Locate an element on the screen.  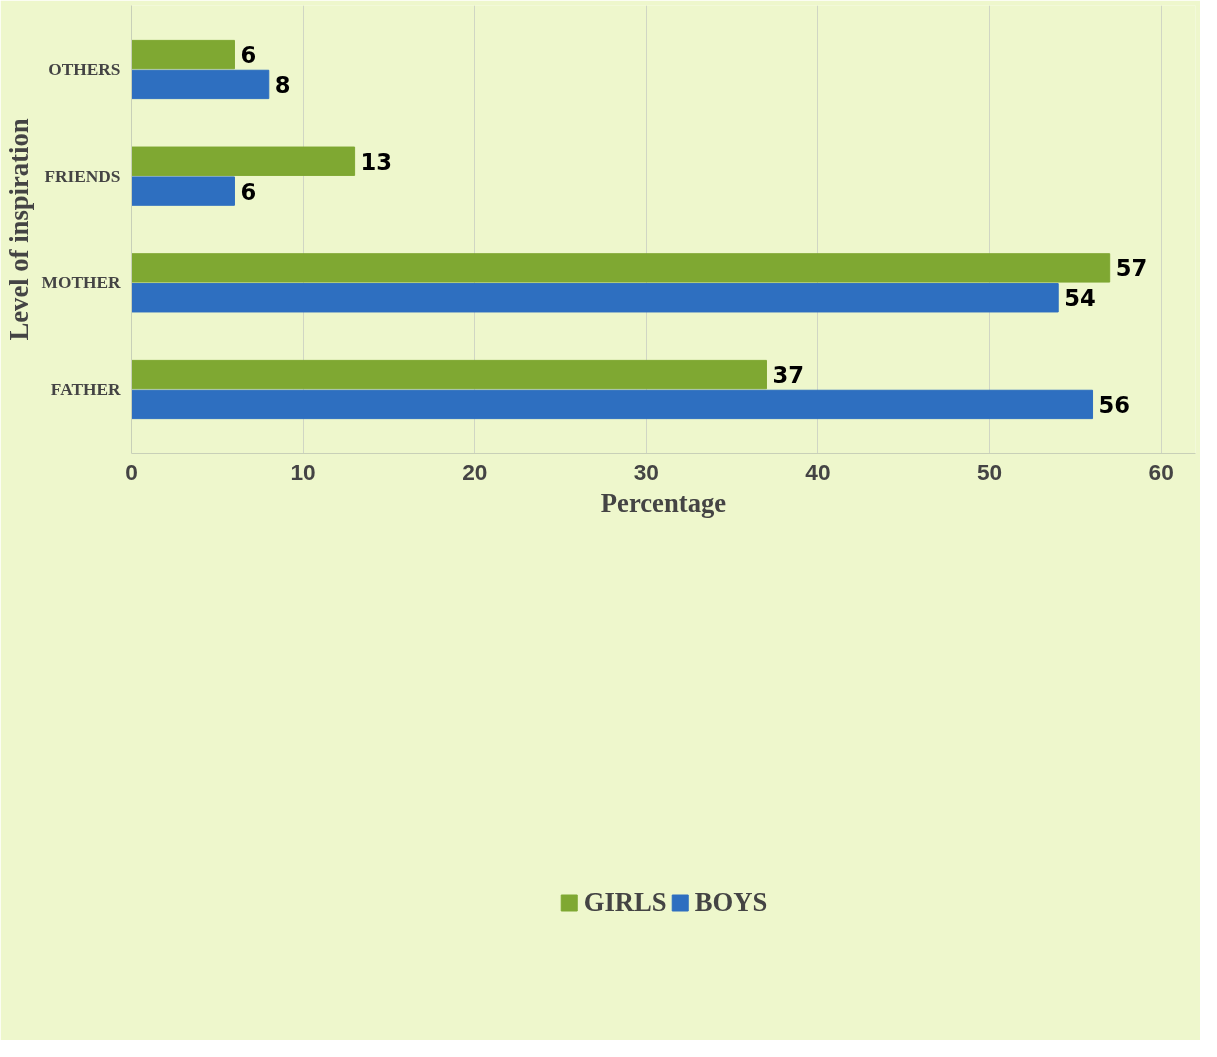
y-tick-label: OTHERS is located at coordinates (84, 69).